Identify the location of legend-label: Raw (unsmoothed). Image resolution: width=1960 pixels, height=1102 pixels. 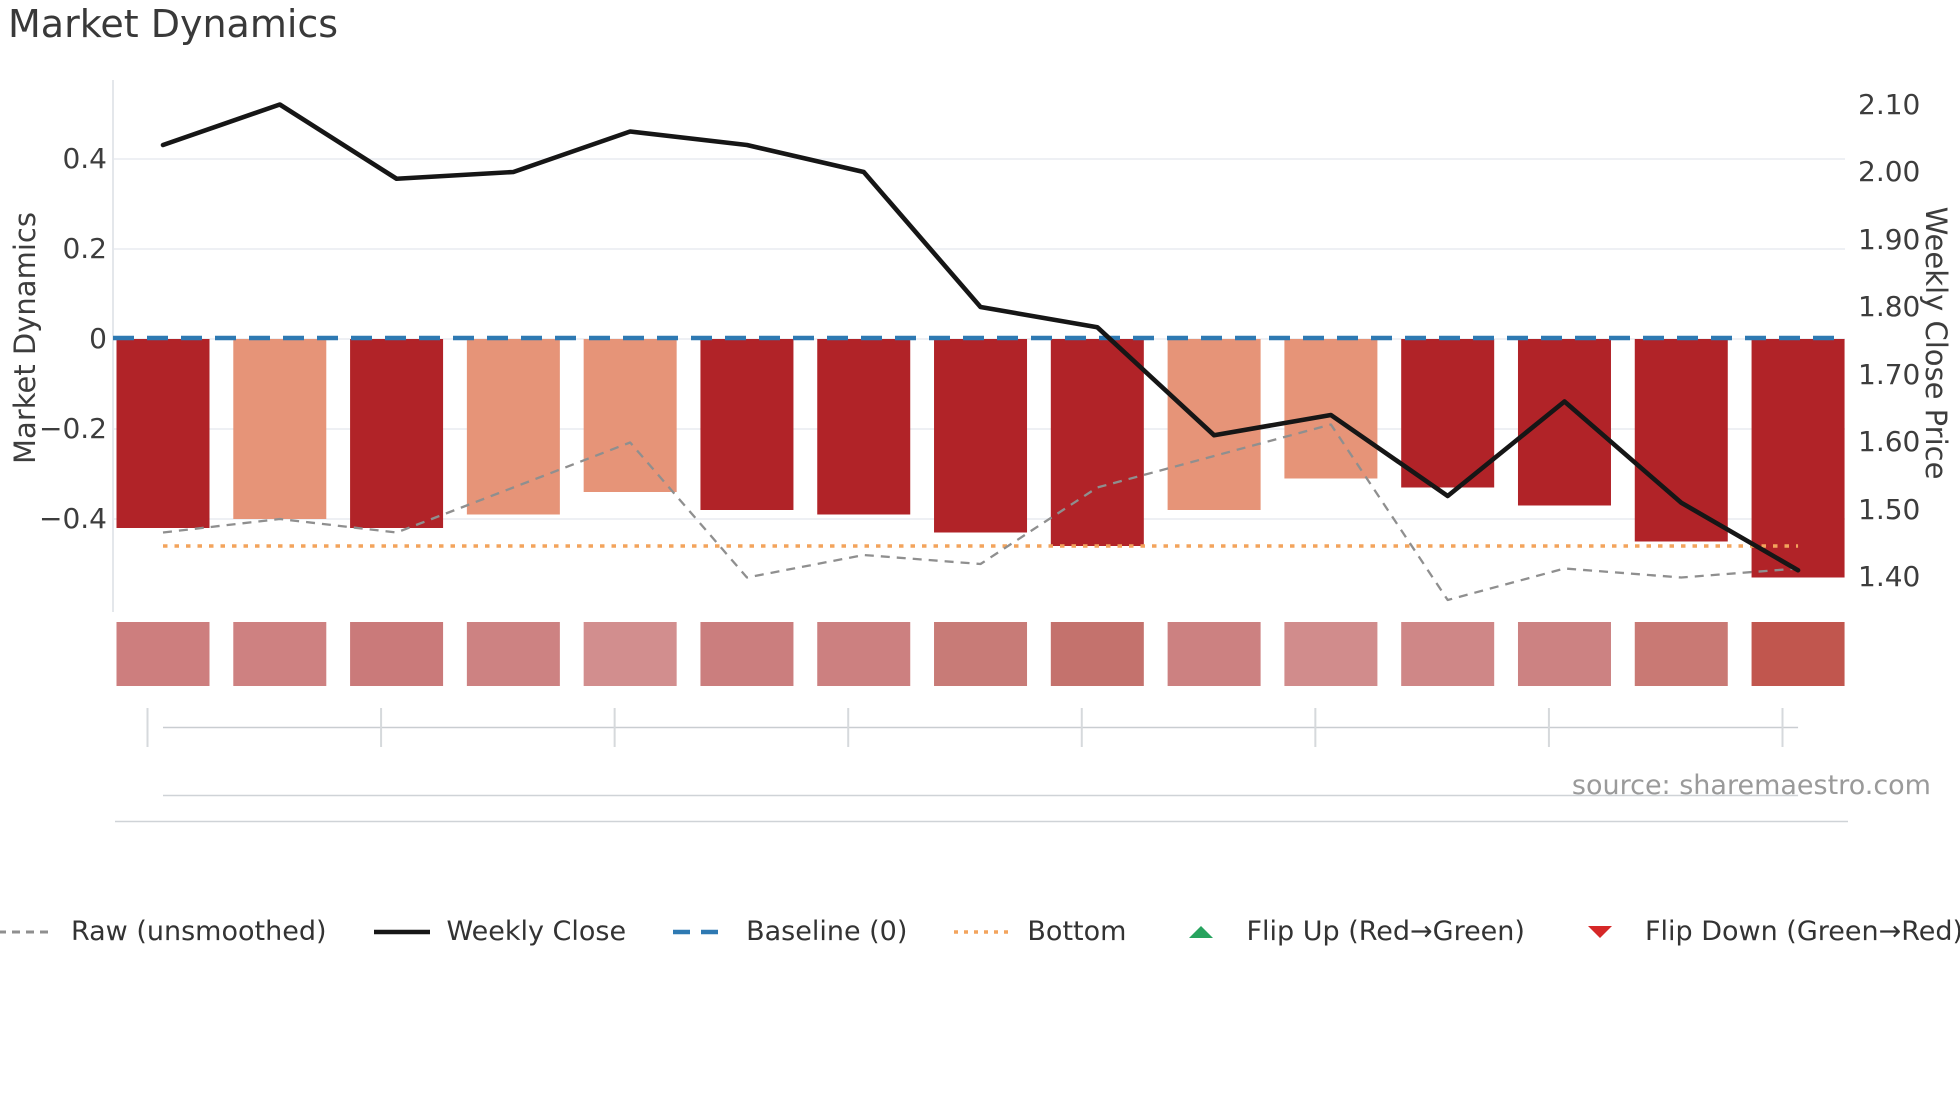
(198, 931).